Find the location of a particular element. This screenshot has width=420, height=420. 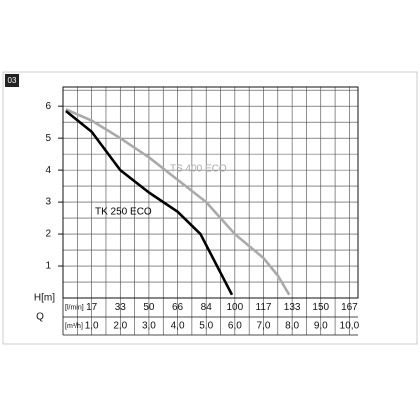

x-secondary-tick-label: 84 is located at coordinates (207, 307).